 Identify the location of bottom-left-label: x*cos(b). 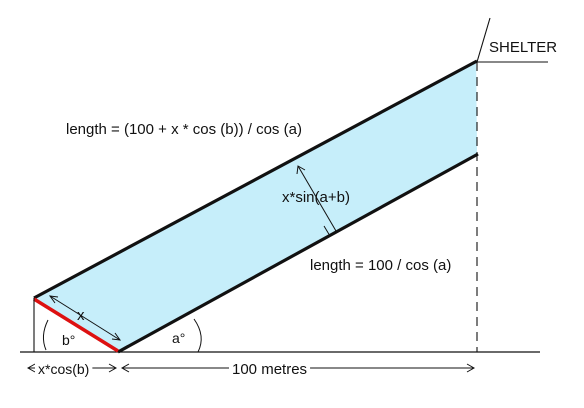
(63, 369).